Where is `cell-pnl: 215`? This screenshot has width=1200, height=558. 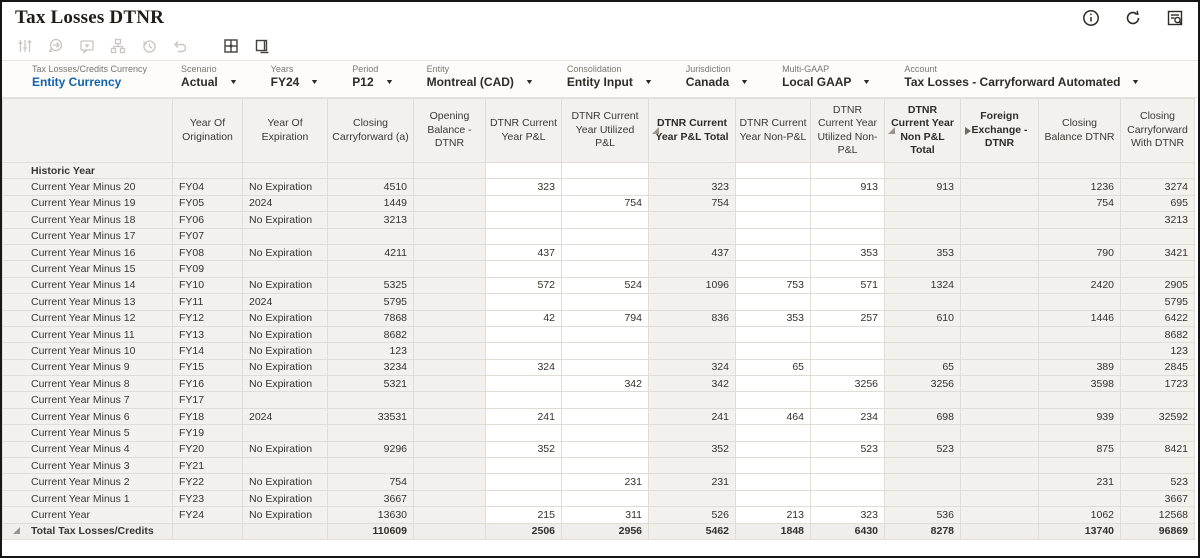
cell-pnl: 215 is located at coordinates (523, 515).